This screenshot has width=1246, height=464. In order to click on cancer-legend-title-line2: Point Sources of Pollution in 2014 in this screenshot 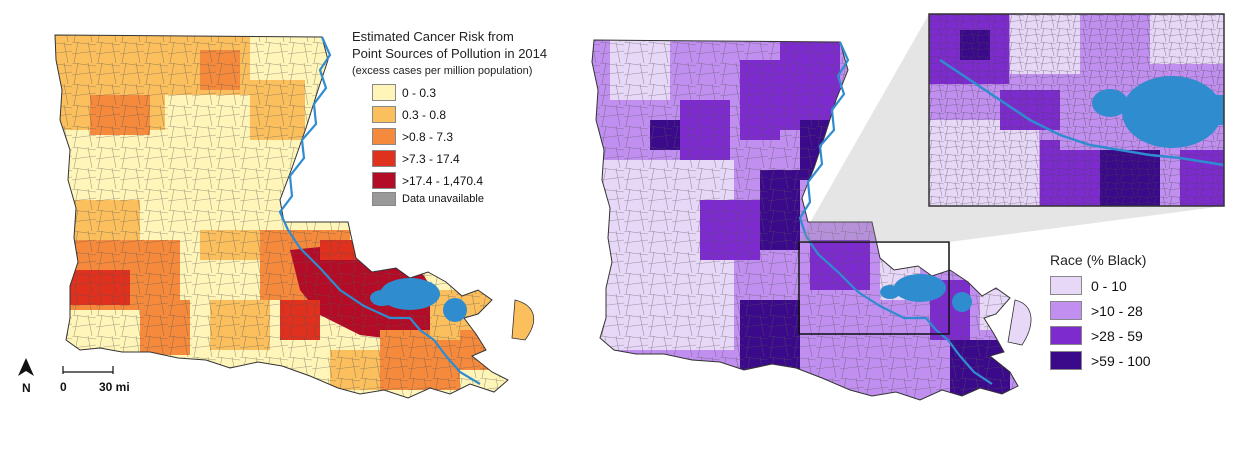, I will do `click(450, 53)`.